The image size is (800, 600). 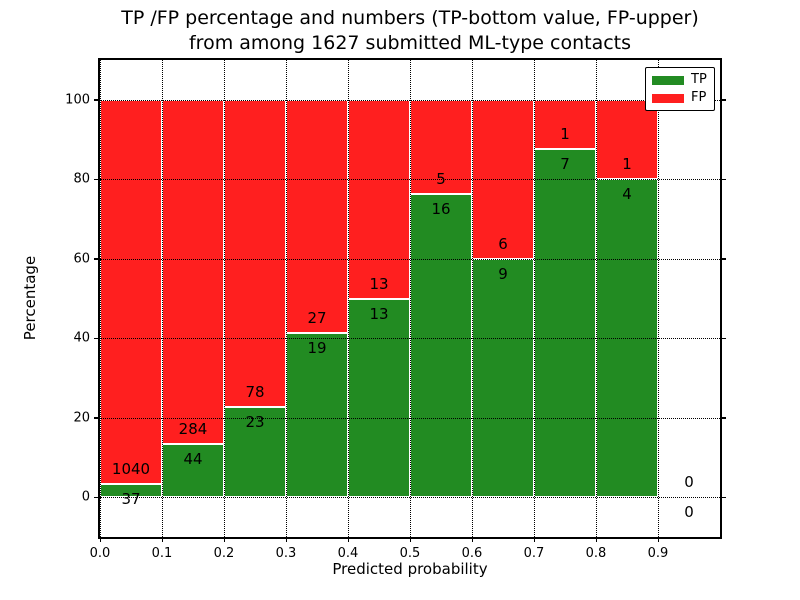 I want to click on y-tick-label: 80, so click(x=81, y=179).